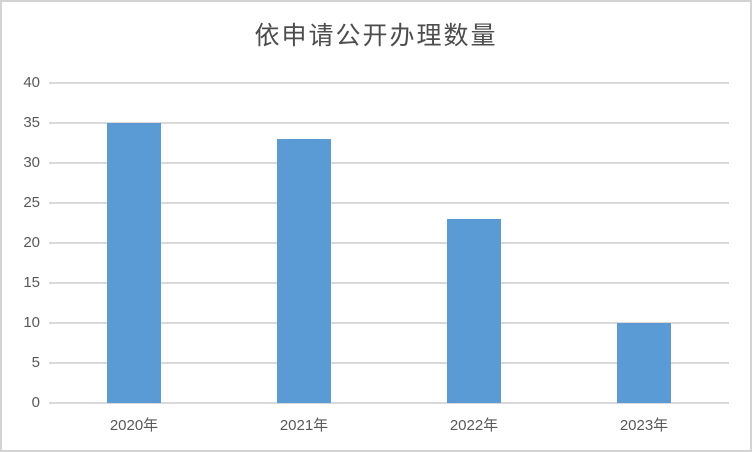  What do you see at coordinates (31, 282) in the screenshot?
I see `y-tick-label-15: 15` at bounding box center [31, 282].